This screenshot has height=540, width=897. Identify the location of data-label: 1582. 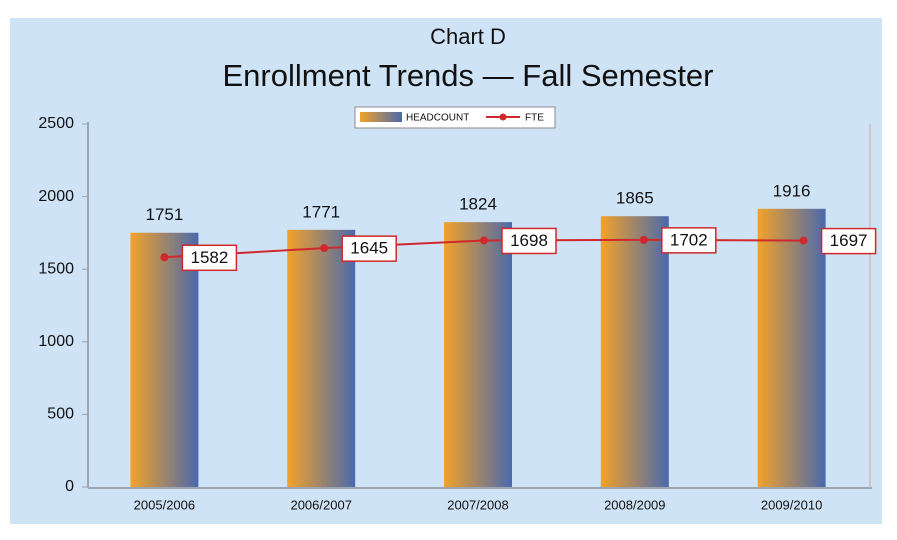
(209, 257).